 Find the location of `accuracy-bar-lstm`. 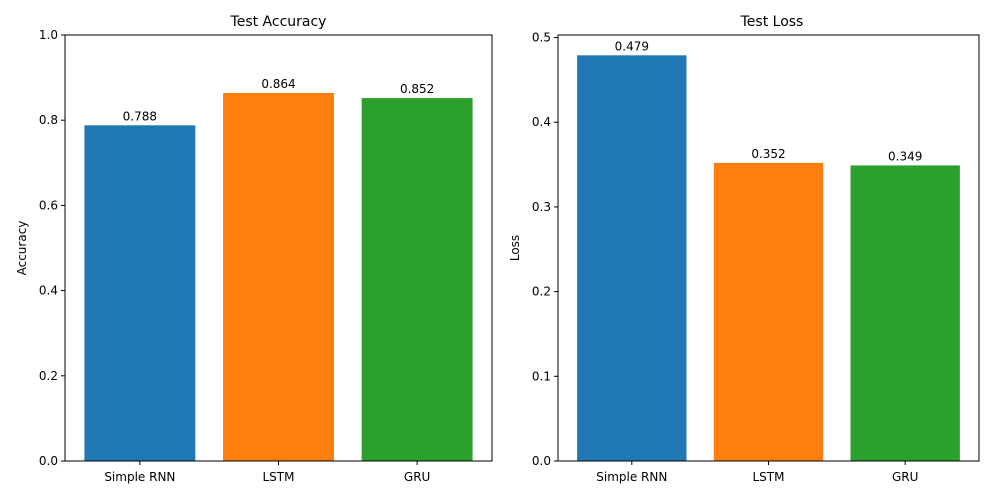

accuracy-bar-lstm is located at coordinates (278, 276).